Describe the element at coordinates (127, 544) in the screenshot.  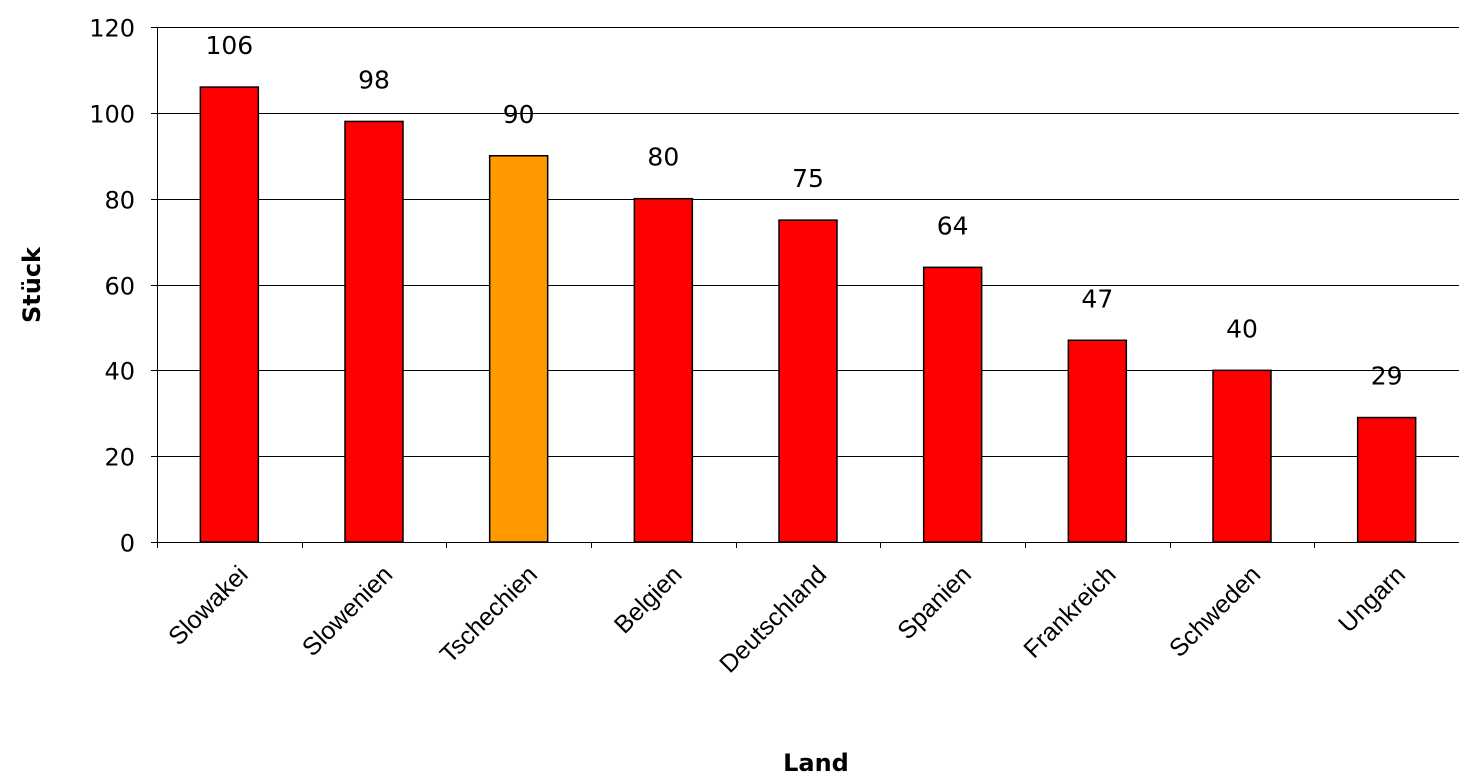
I see `y-tick-label-0: 0` at that location.